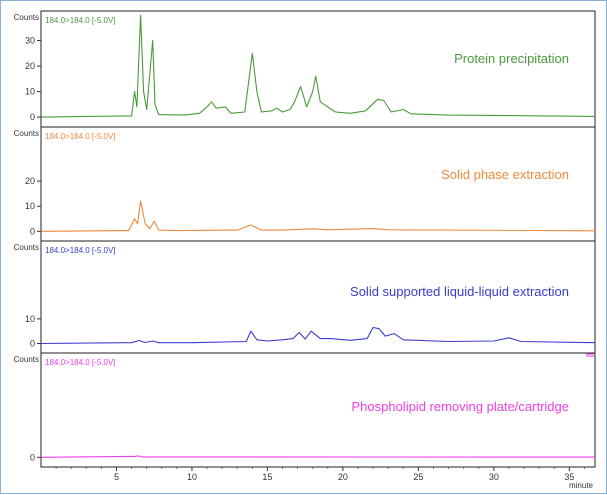 This screenshot has width=607, height=495. I want to click on x-tick-label: 15, so click(267, 477).